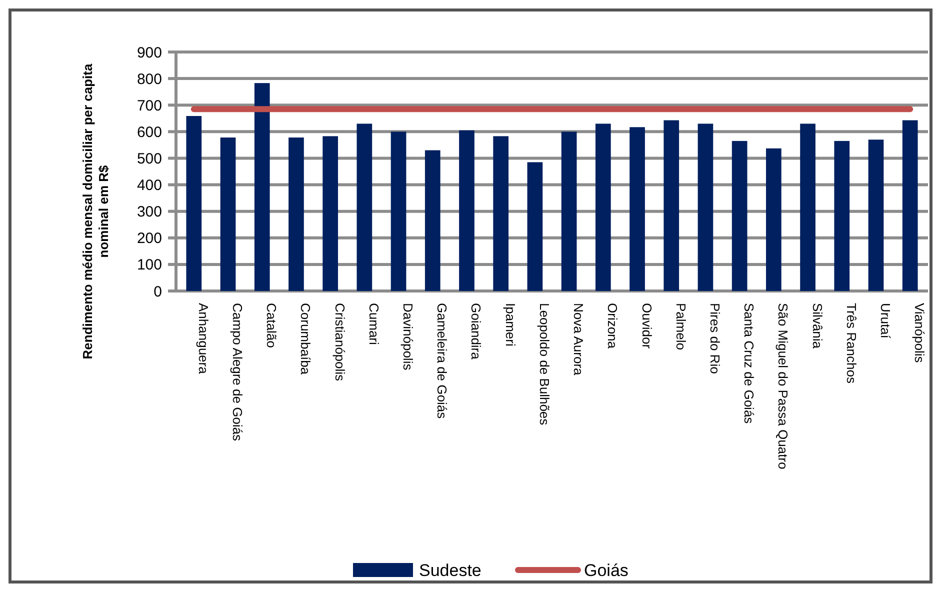 This screenshot has height=592, width=941. What do you see at coordinates (149, 265) in the screenshot?
I see `y-tick-label: 100` at bounding box center [149, 265].